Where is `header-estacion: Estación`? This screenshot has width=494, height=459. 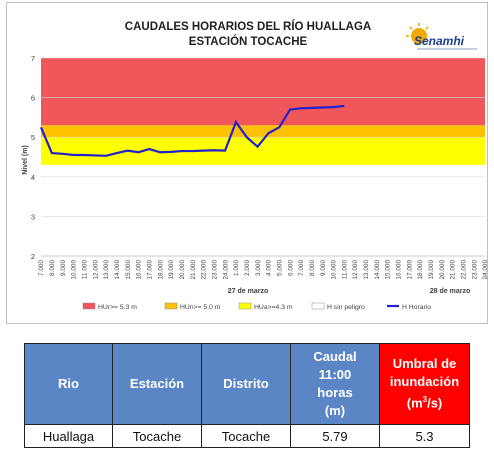
header-estacion: Estación is located at coordinates (157, 384).